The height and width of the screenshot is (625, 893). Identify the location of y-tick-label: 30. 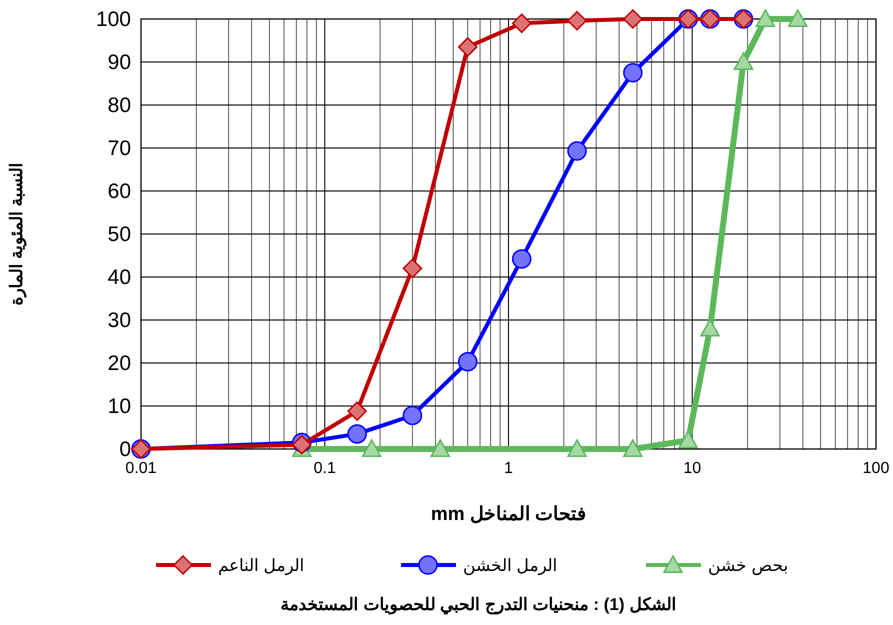
(119, 320).